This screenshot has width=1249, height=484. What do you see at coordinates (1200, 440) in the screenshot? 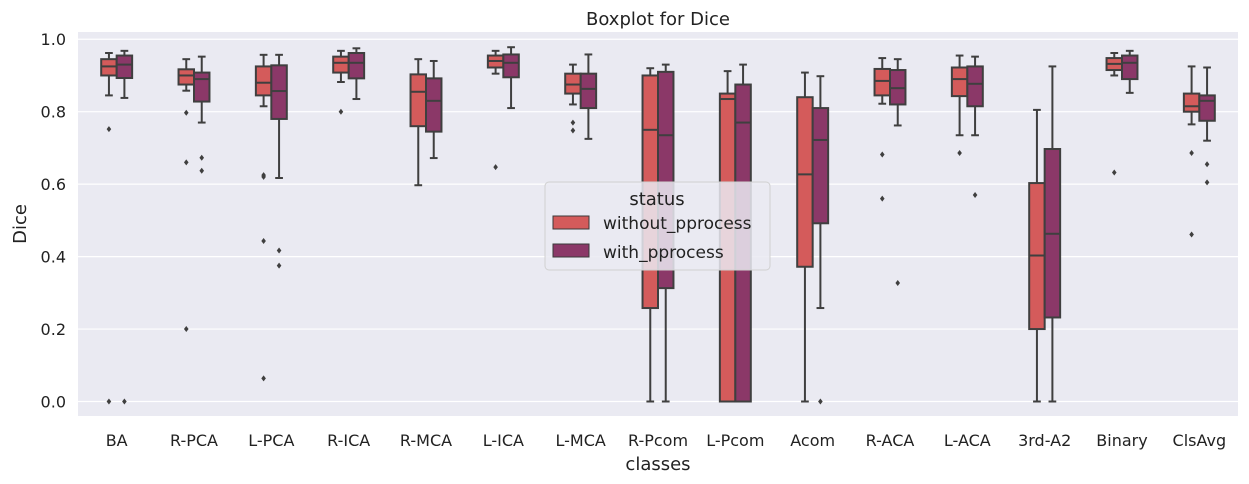
I see `x-tick-label: ClsAvg` at bounding box center [1200, 440].